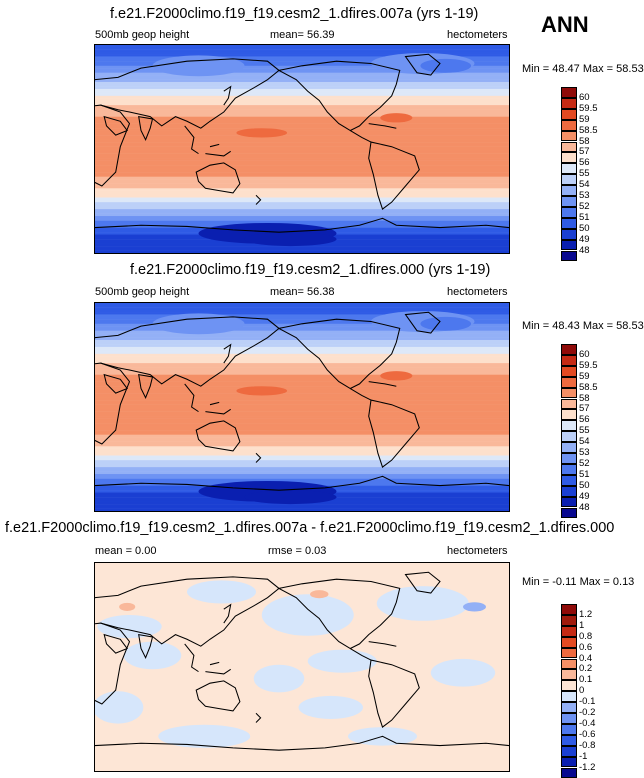 This screenshot has height=778, width=644. Describe the element at coordinates (587, 724) in the screenshot. I see `colorbar-tick-label: -0.4` at that location.